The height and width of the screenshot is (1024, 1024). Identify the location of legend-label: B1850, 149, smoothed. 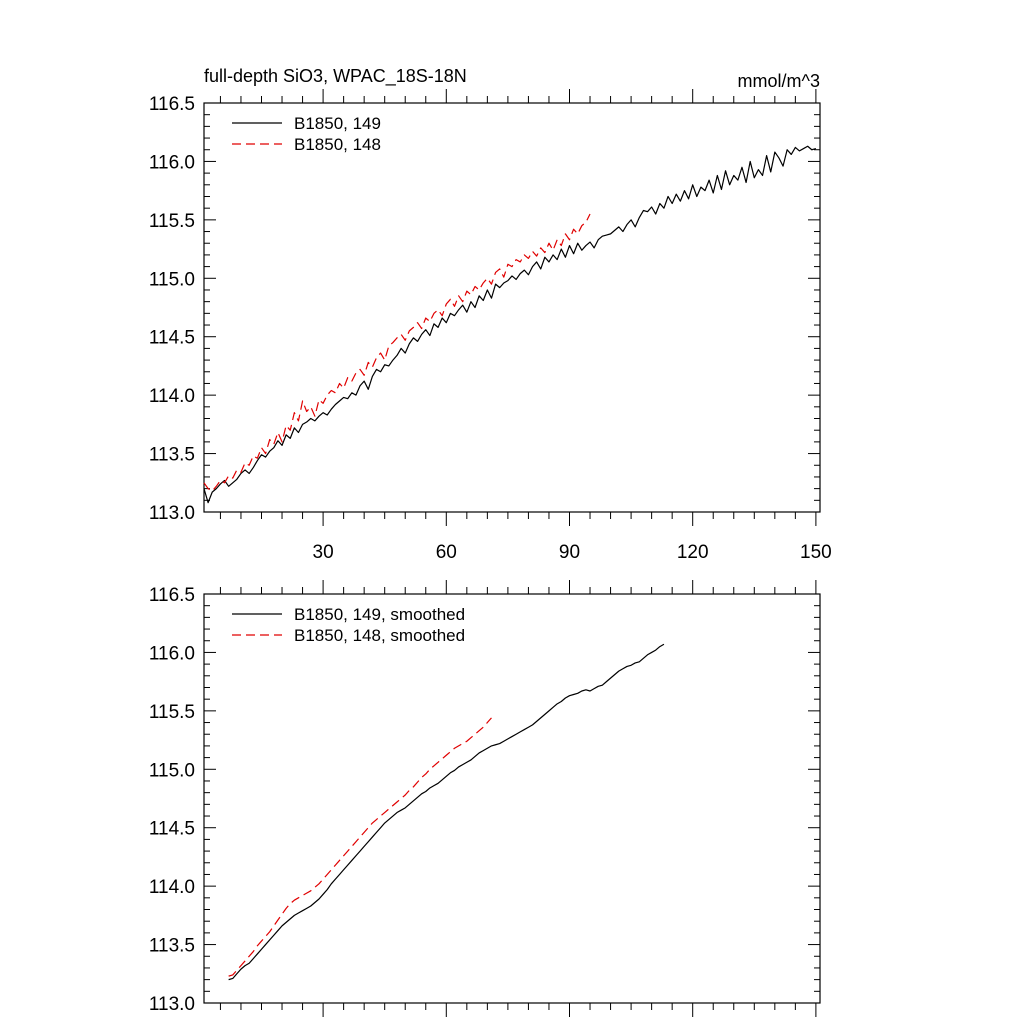
(379, 614).